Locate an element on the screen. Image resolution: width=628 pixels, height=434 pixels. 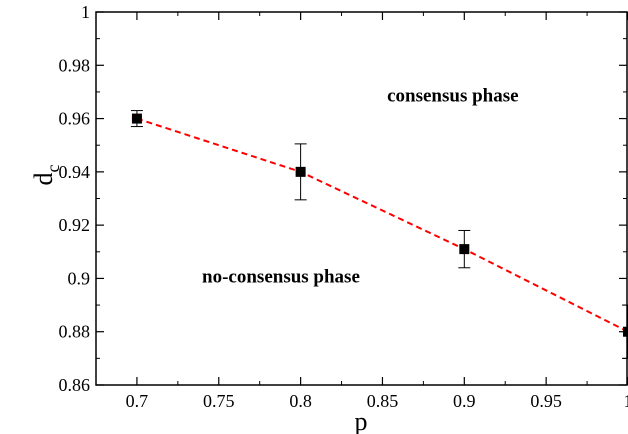
y-tick-label: 0.98 is located at coordinates (75, 65).